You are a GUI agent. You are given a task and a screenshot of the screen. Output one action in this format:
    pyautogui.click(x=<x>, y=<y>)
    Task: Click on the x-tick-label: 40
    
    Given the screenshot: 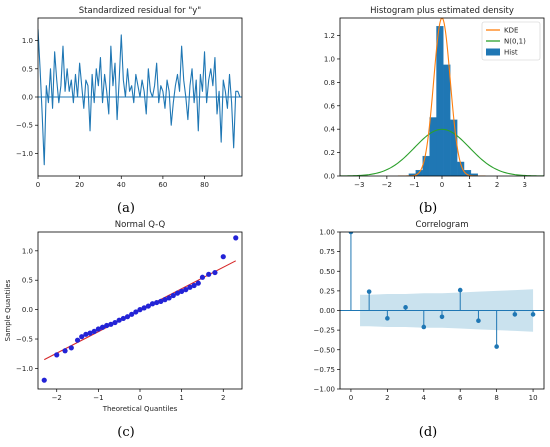 What is the action you would take?
    pyautogui.click(x=121, y=185)
    